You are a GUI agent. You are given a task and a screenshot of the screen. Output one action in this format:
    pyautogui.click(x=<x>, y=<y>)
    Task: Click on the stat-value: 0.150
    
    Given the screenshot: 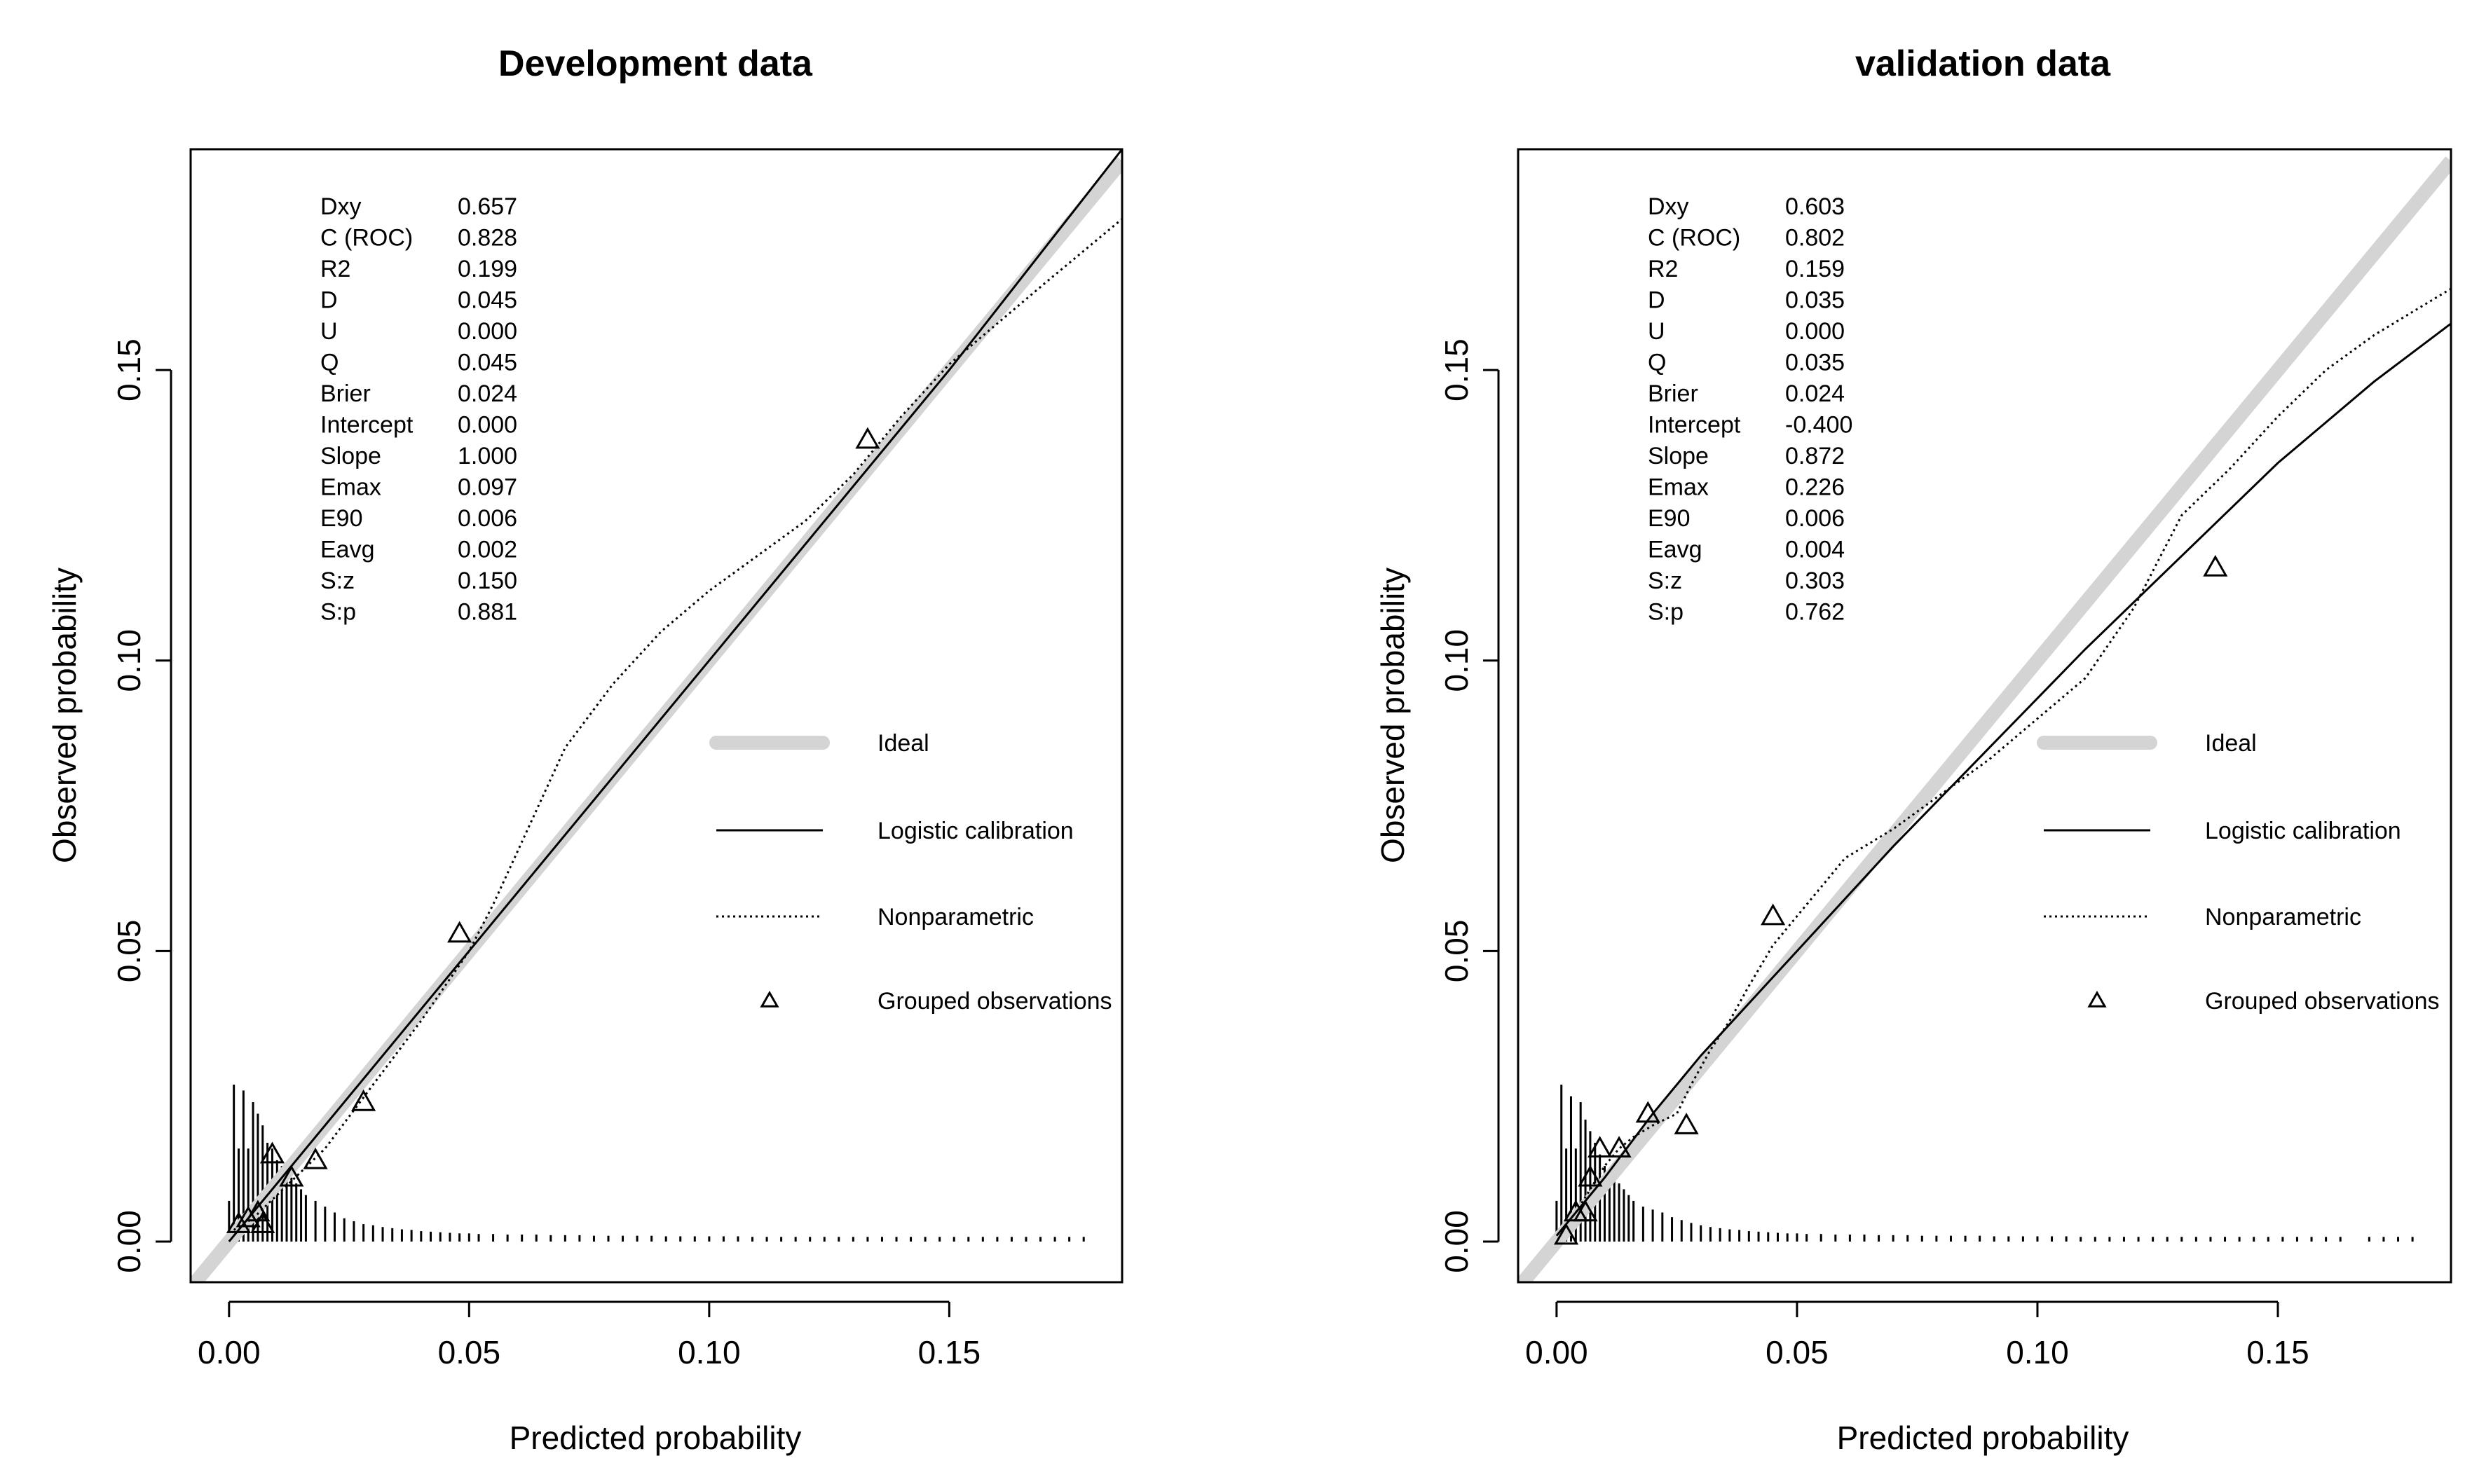 What is the action you would take?
    pyautogui.click(x=487, y=581)
    